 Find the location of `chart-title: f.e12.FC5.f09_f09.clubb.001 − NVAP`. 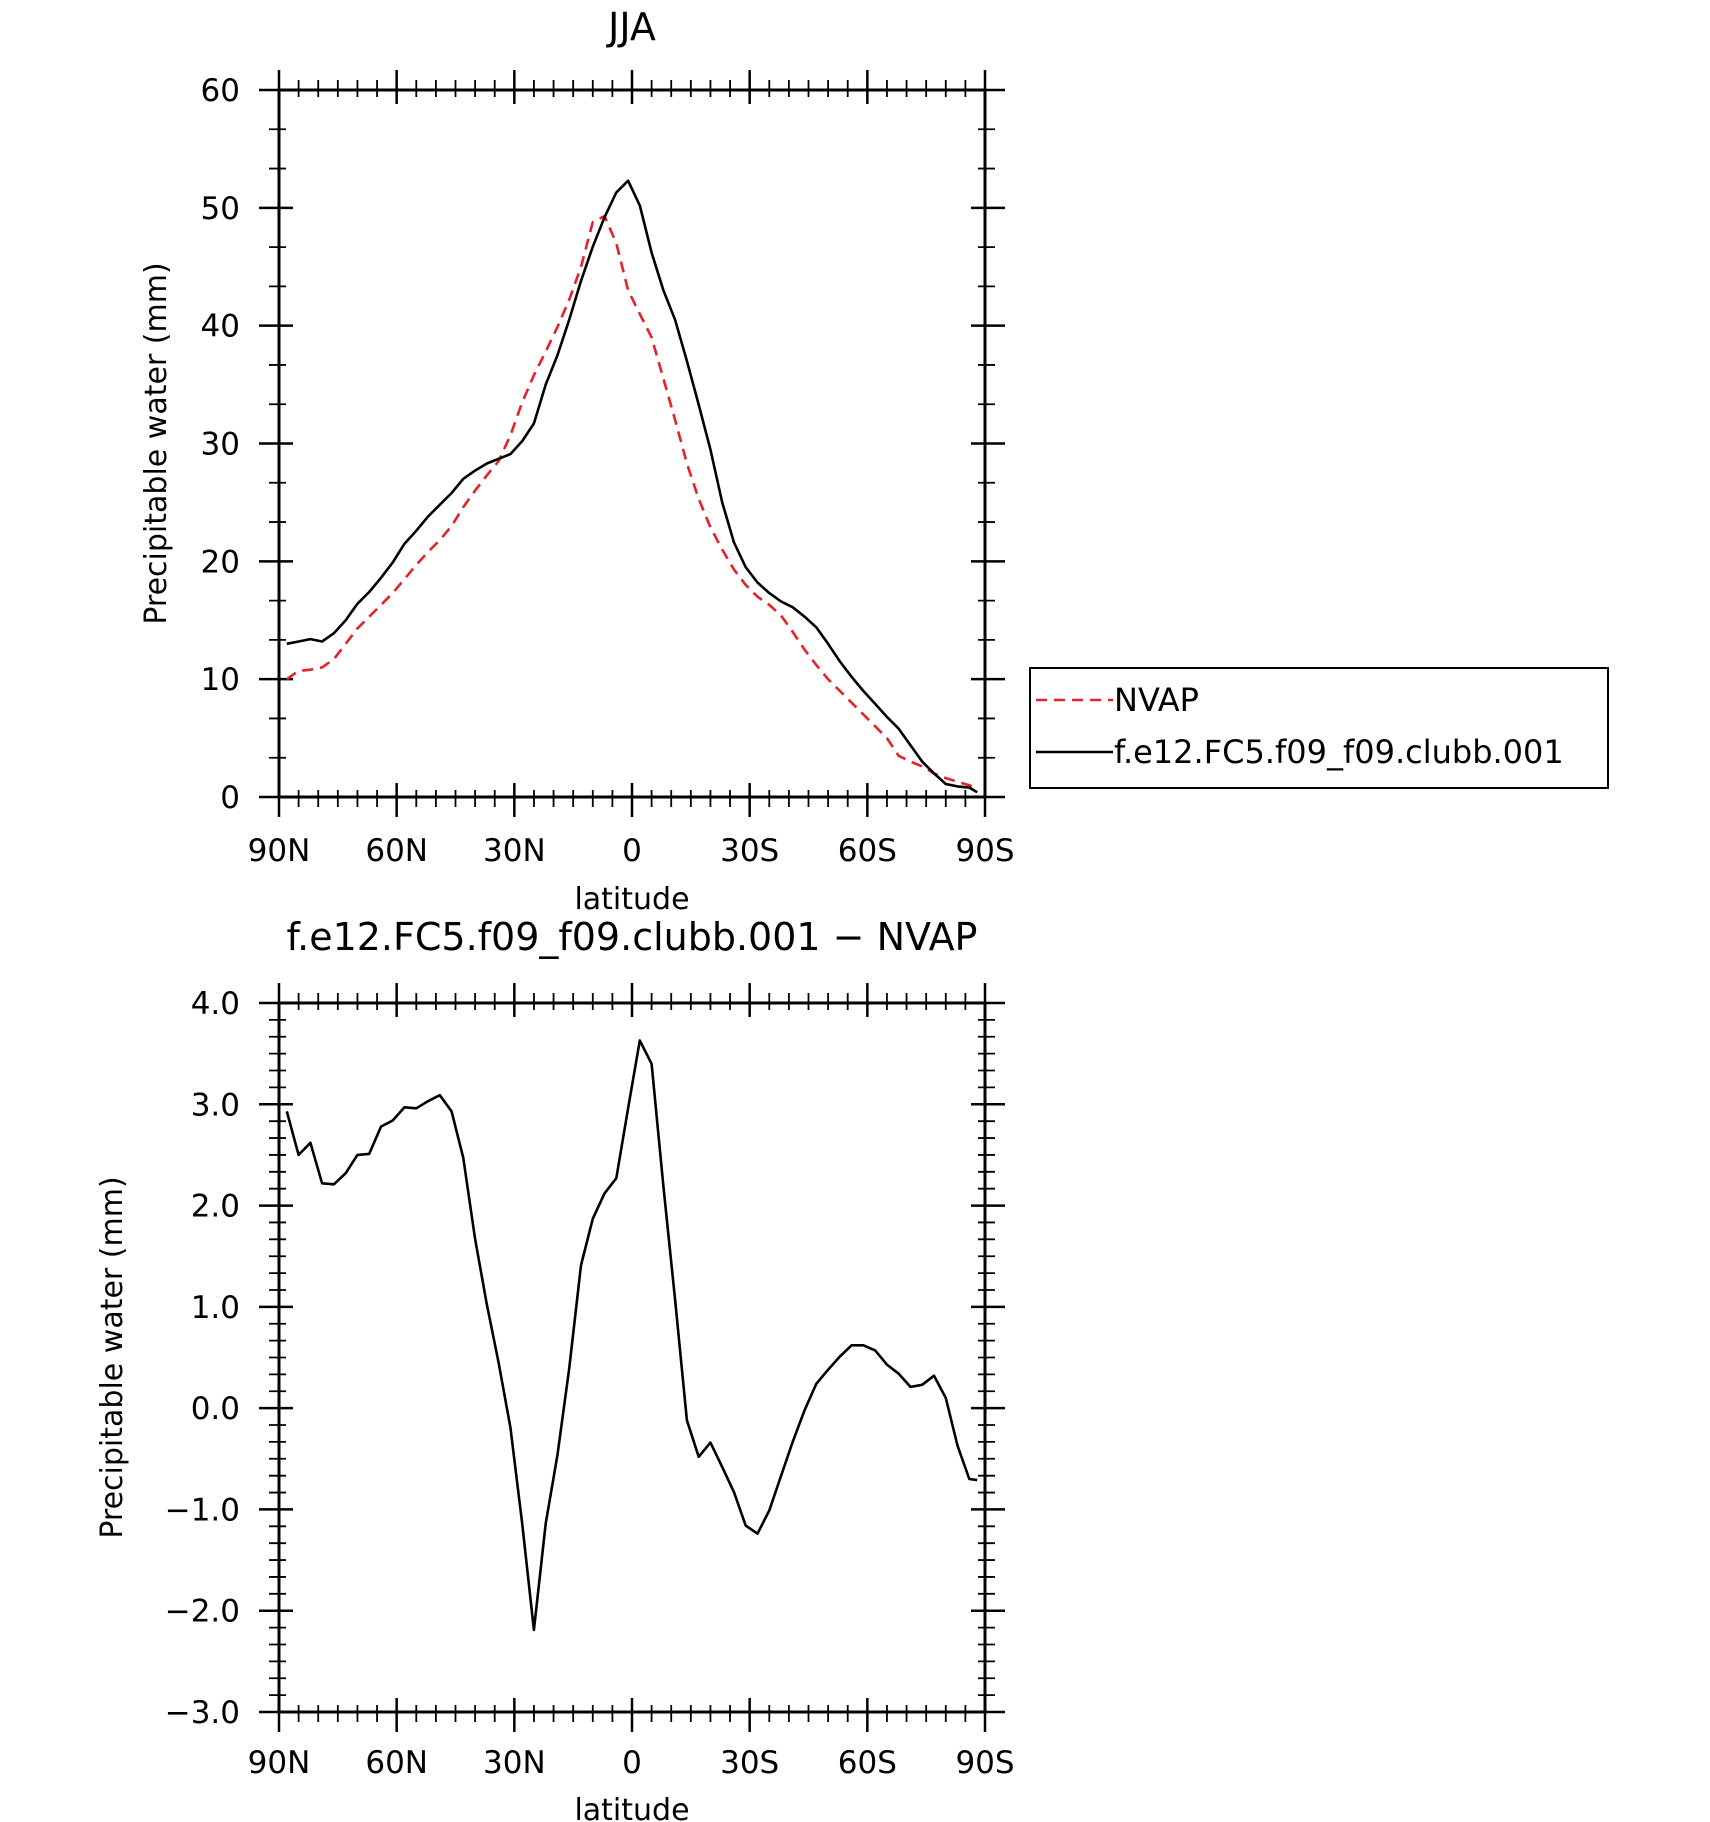

chart-title: f.e12.FC5.f09_f09.clubb.001 − NVAP is located at coordinates (632, 937).